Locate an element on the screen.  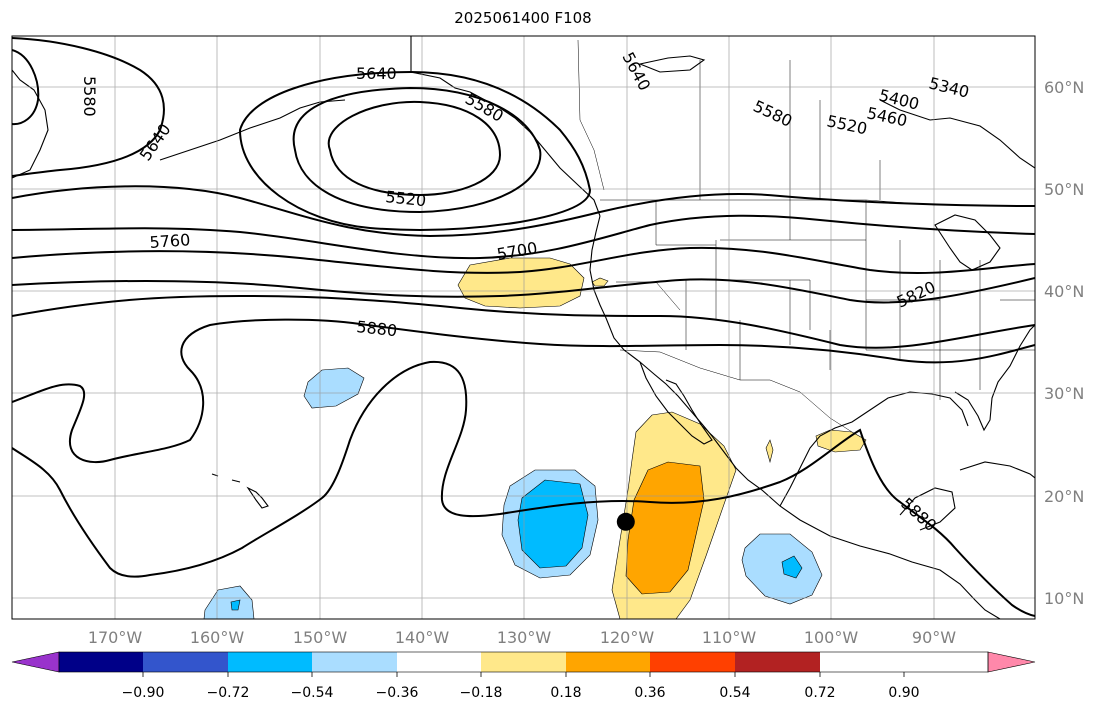
lat-tick-label: 40°N is located at coordinates (1064, 291).